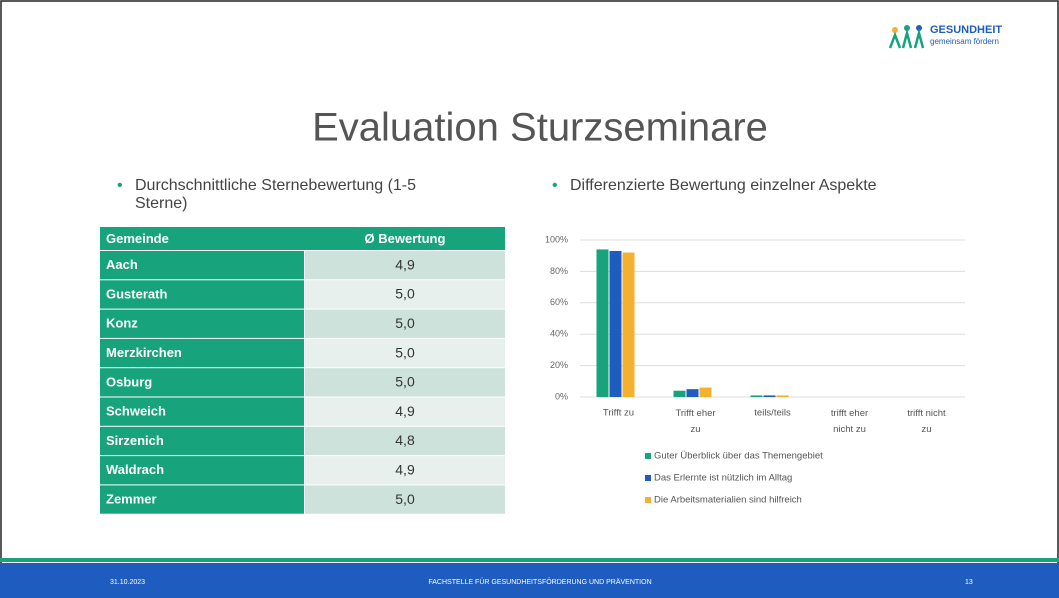 The image size is (1059, 598). Describe the element at coordinates (772, 413) in the screenshot. I see `x-tick-label: teils/teils` at that location.